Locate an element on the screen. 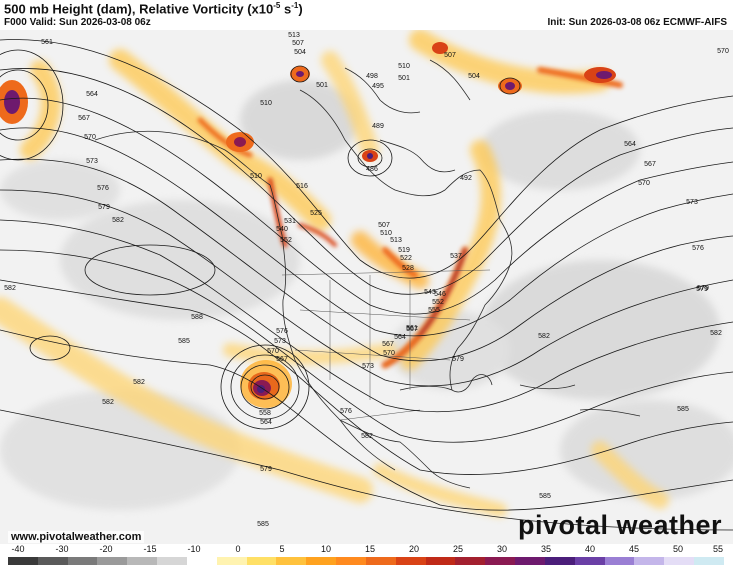  colorbar-tick: 10 is located at coordinates (326, 549).